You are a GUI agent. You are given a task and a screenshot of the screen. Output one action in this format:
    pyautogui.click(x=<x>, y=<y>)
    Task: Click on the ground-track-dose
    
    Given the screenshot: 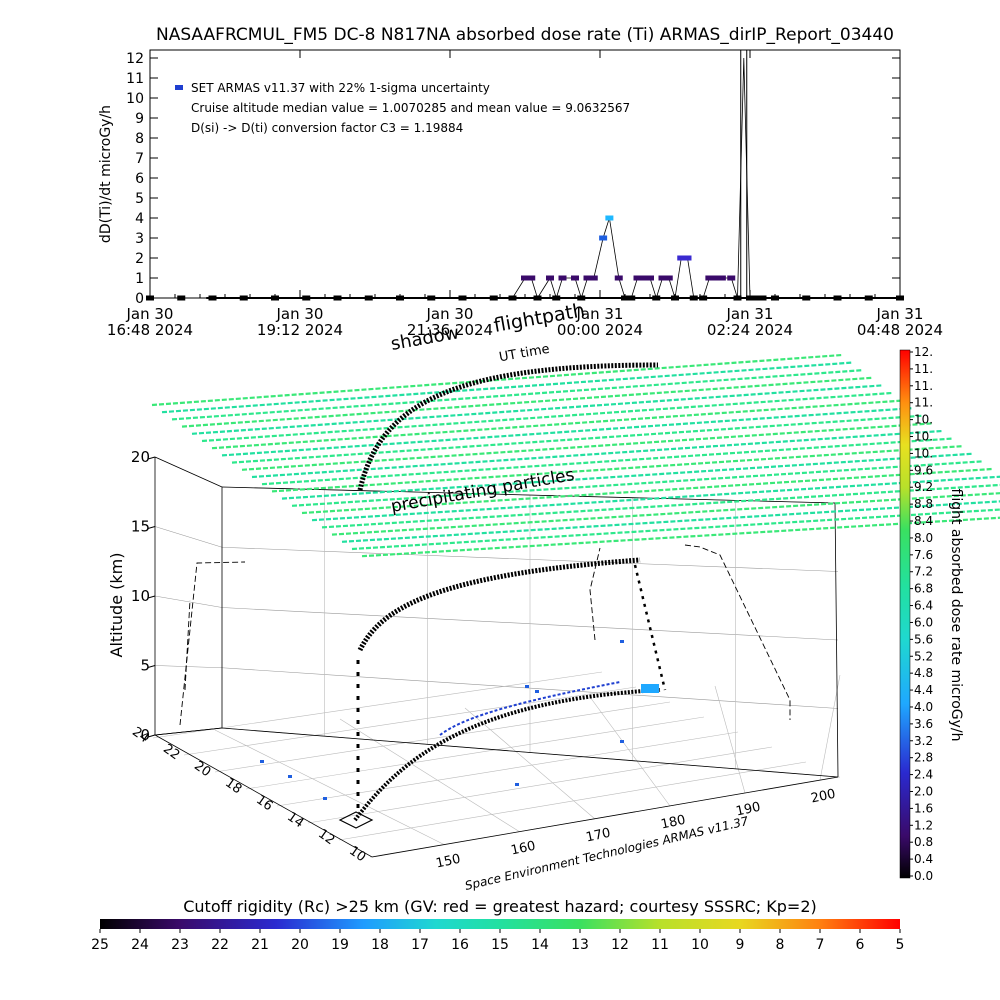 What is the action you would take?
    pyautogui.click(x=530, y=708)
    